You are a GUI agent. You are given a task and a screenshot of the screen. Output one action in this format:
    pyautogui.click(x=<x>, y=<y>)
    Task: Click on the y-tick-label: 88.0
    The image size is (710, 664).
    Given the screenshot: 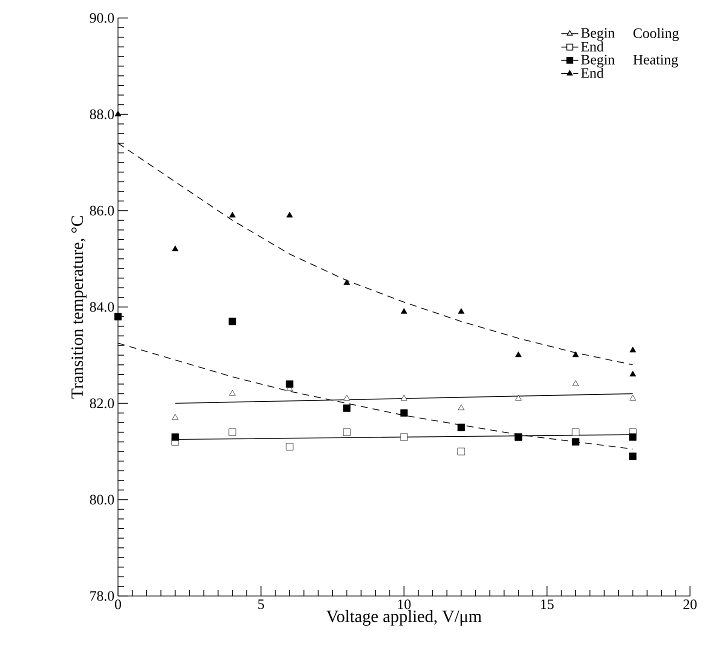 What is the action you would take?
    pyautogui.click(x=102, y=114)
    